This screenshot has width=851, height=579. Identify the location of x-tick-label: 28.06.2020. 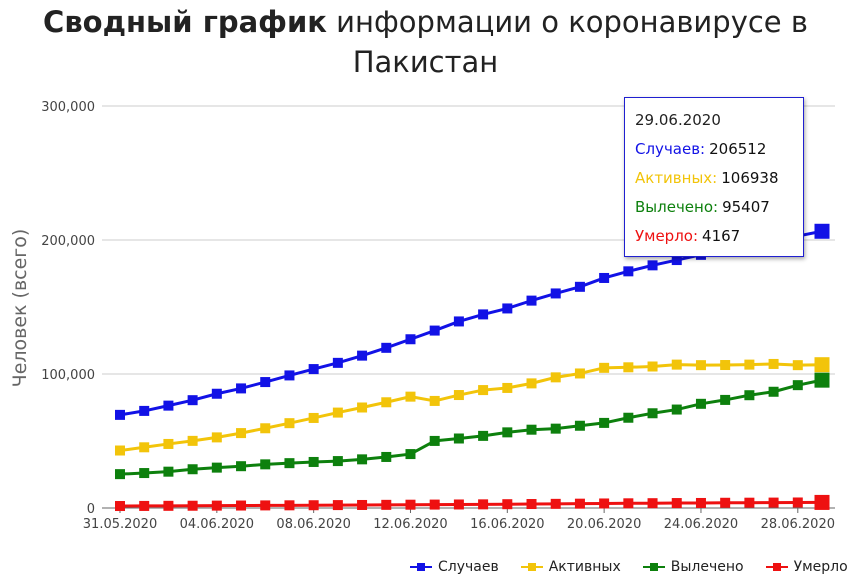
(798, 524).